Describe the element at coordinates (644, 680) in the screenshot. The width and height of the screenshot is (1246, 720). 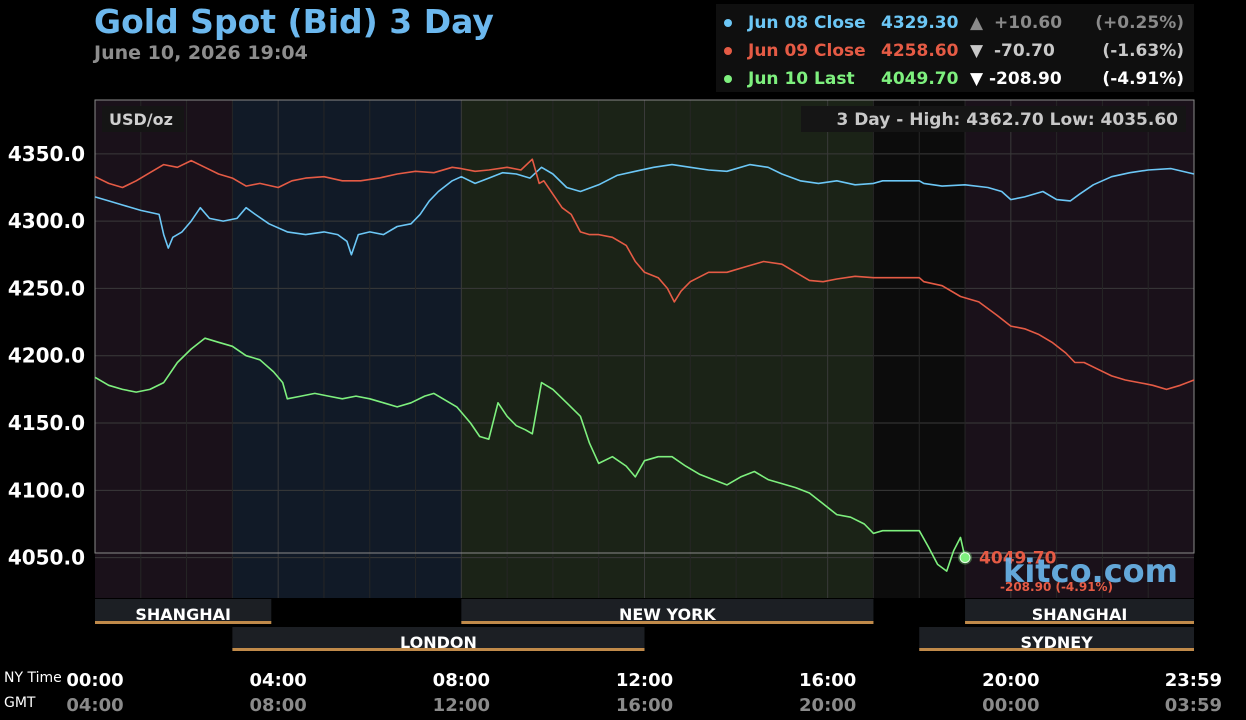
I see `x-tick-ny: 12:00` at that location.